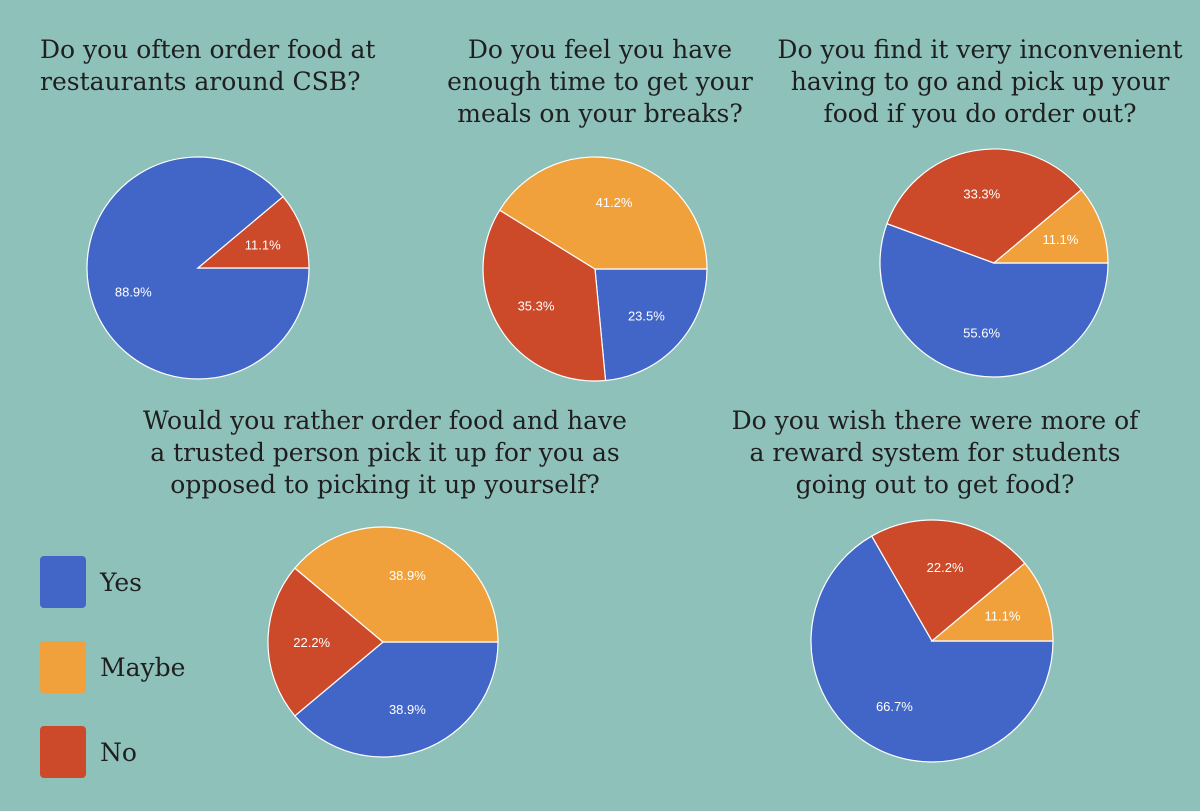  I want to click on chart-3-label-no: 33.3%, so click(981, 193).